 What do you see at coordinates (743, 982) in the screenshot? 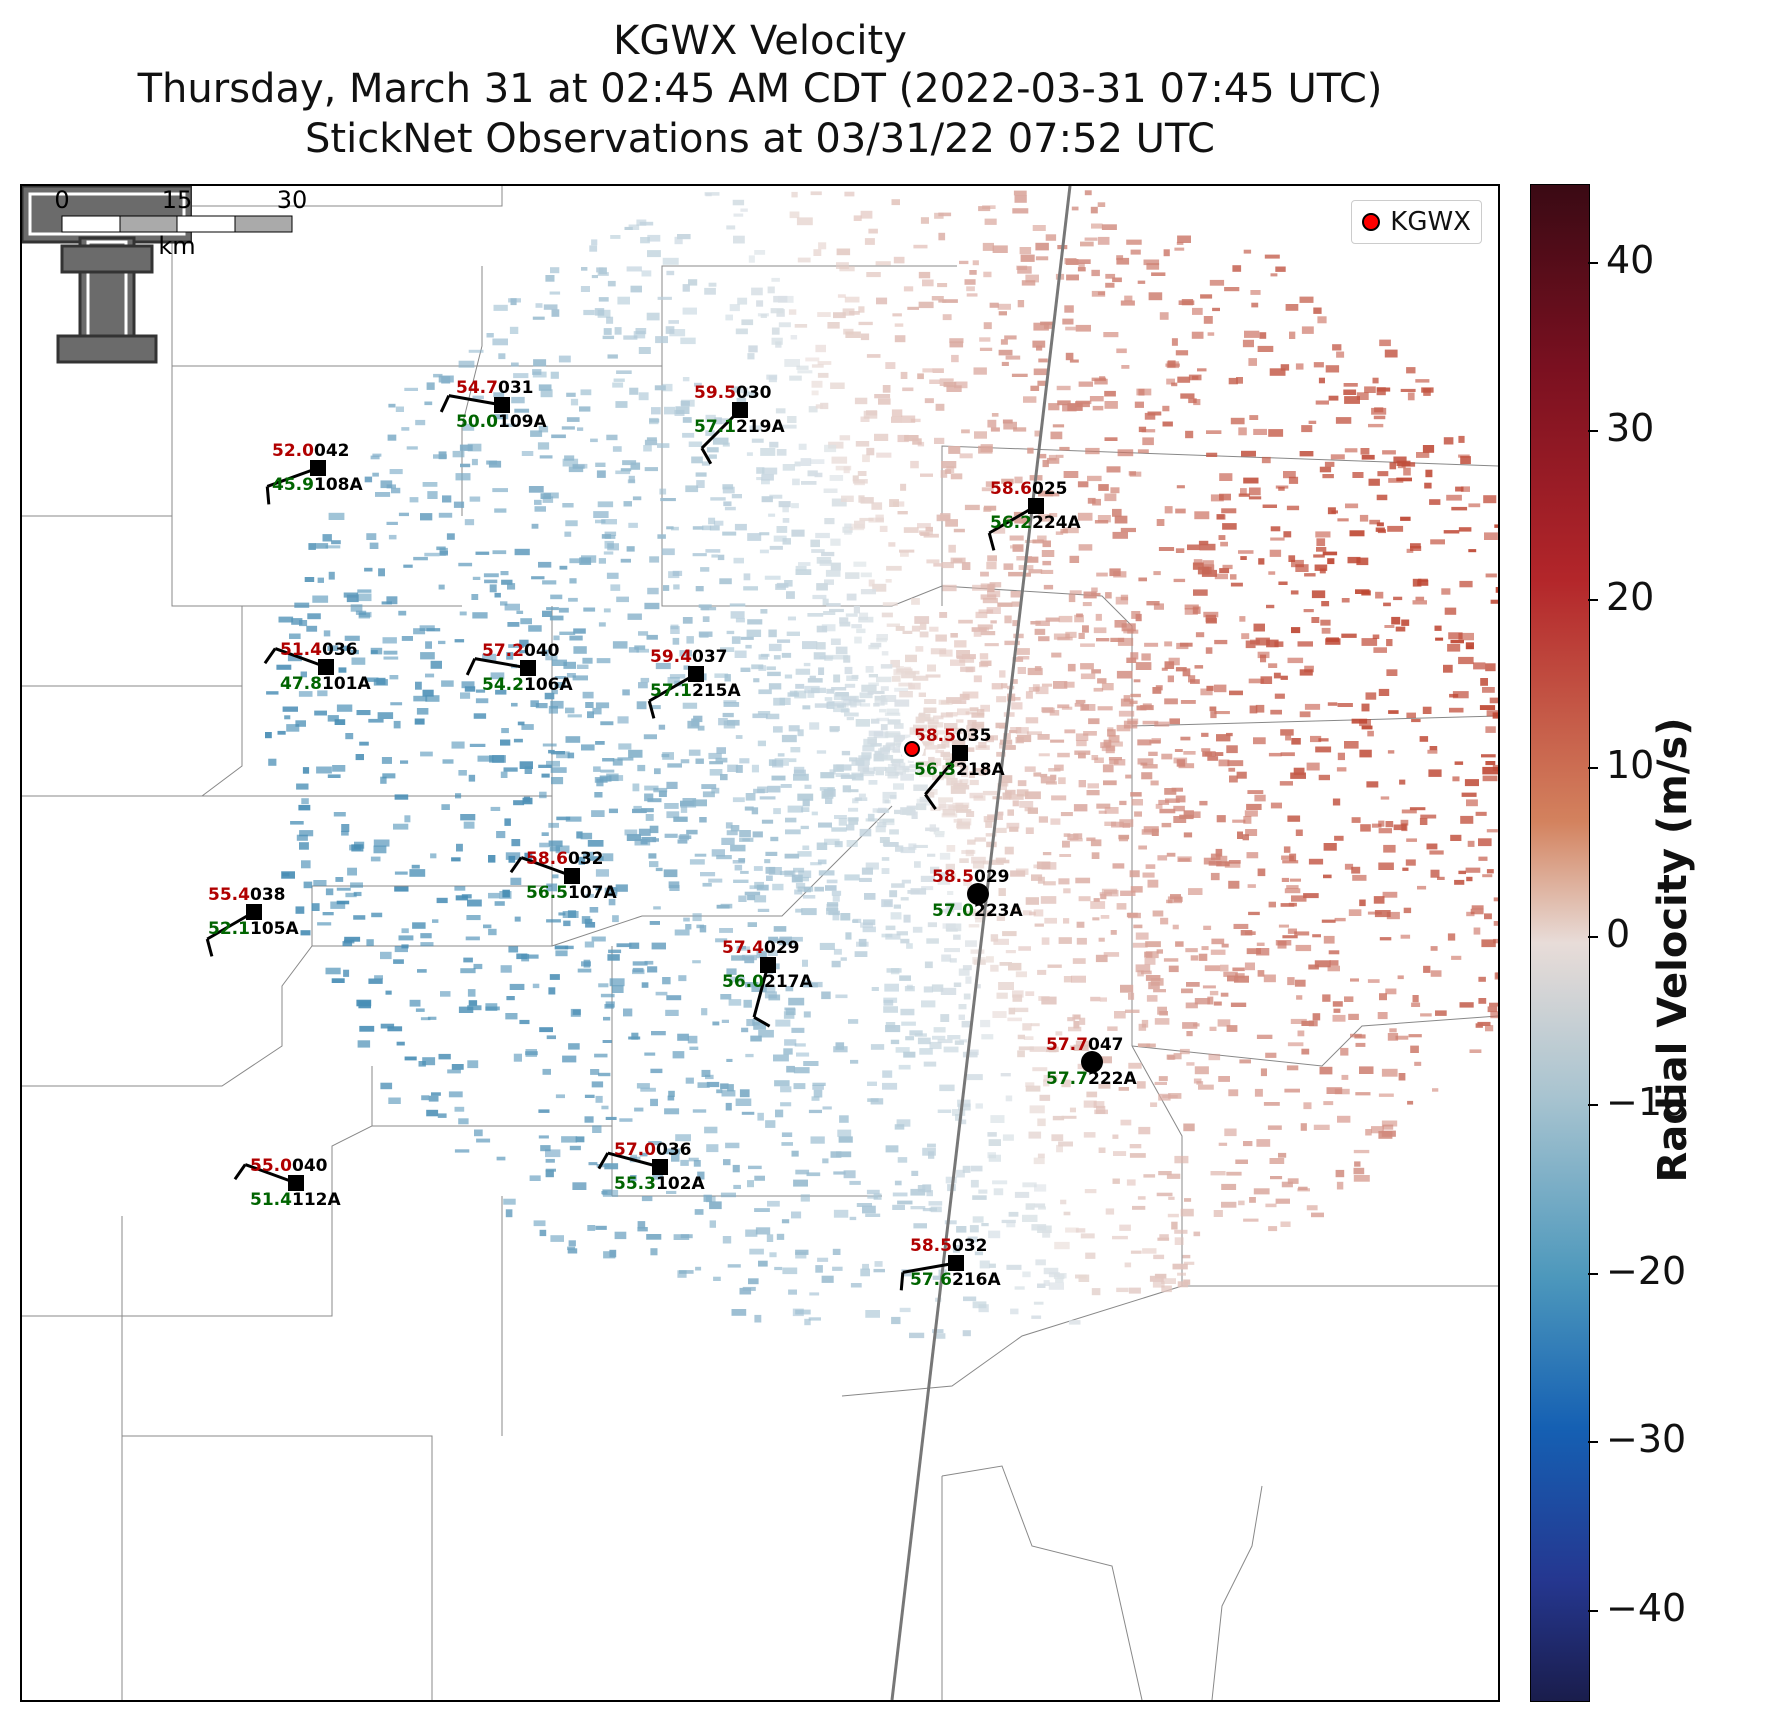
I see `station-dewpoint: 56.0` at bounding box center [743, 982].